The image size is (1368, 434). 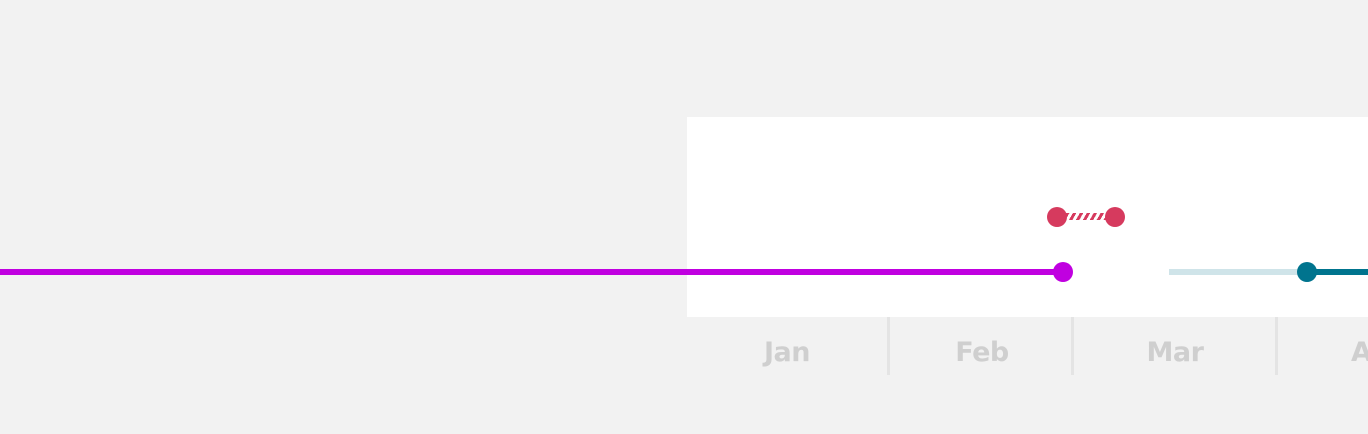 I want to click on month-label-mar: Mar, so click(x=1175, y=352).